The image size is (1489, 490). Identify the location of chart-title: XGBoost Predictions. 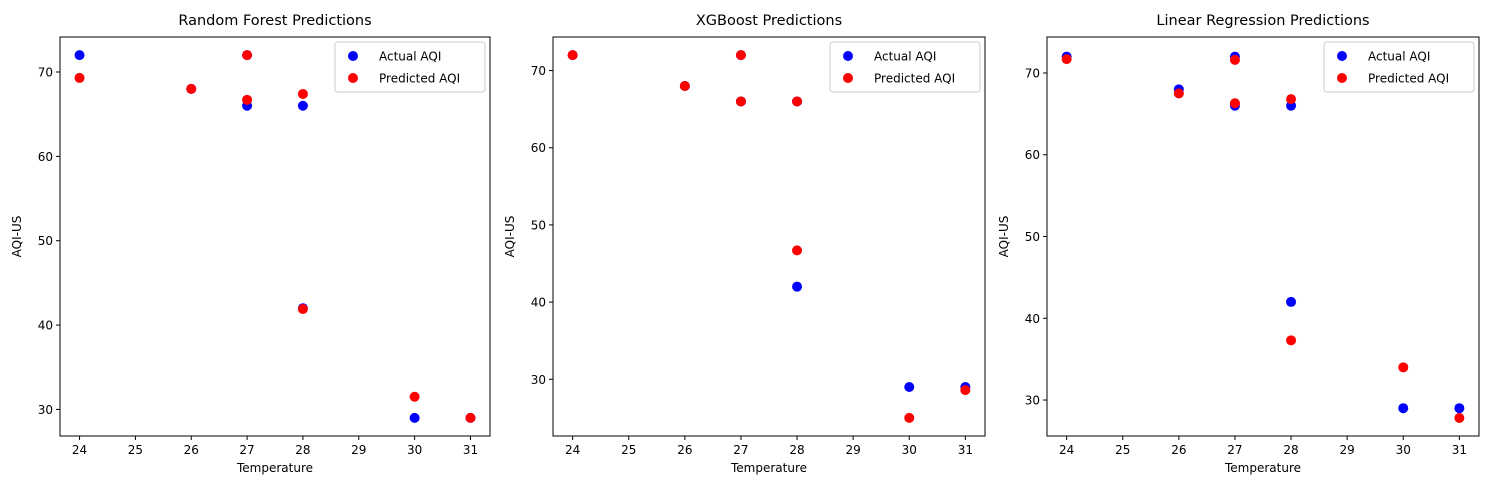
(769, 21).